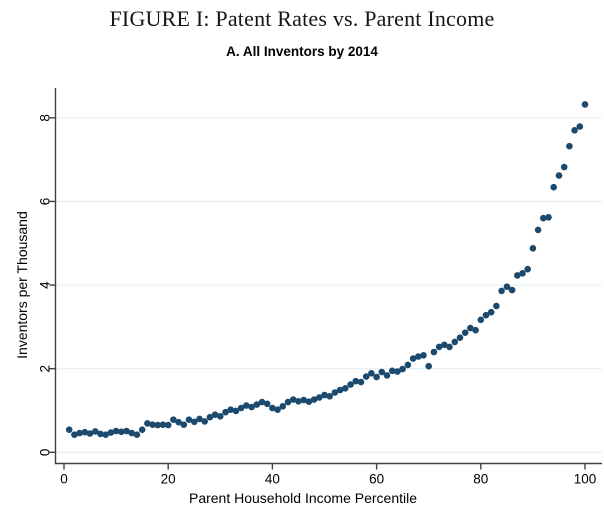 This screenshot has width=604, height=514. I want to click on panel-subtitle: A. All Inventors by 2014, so click(302, 51).